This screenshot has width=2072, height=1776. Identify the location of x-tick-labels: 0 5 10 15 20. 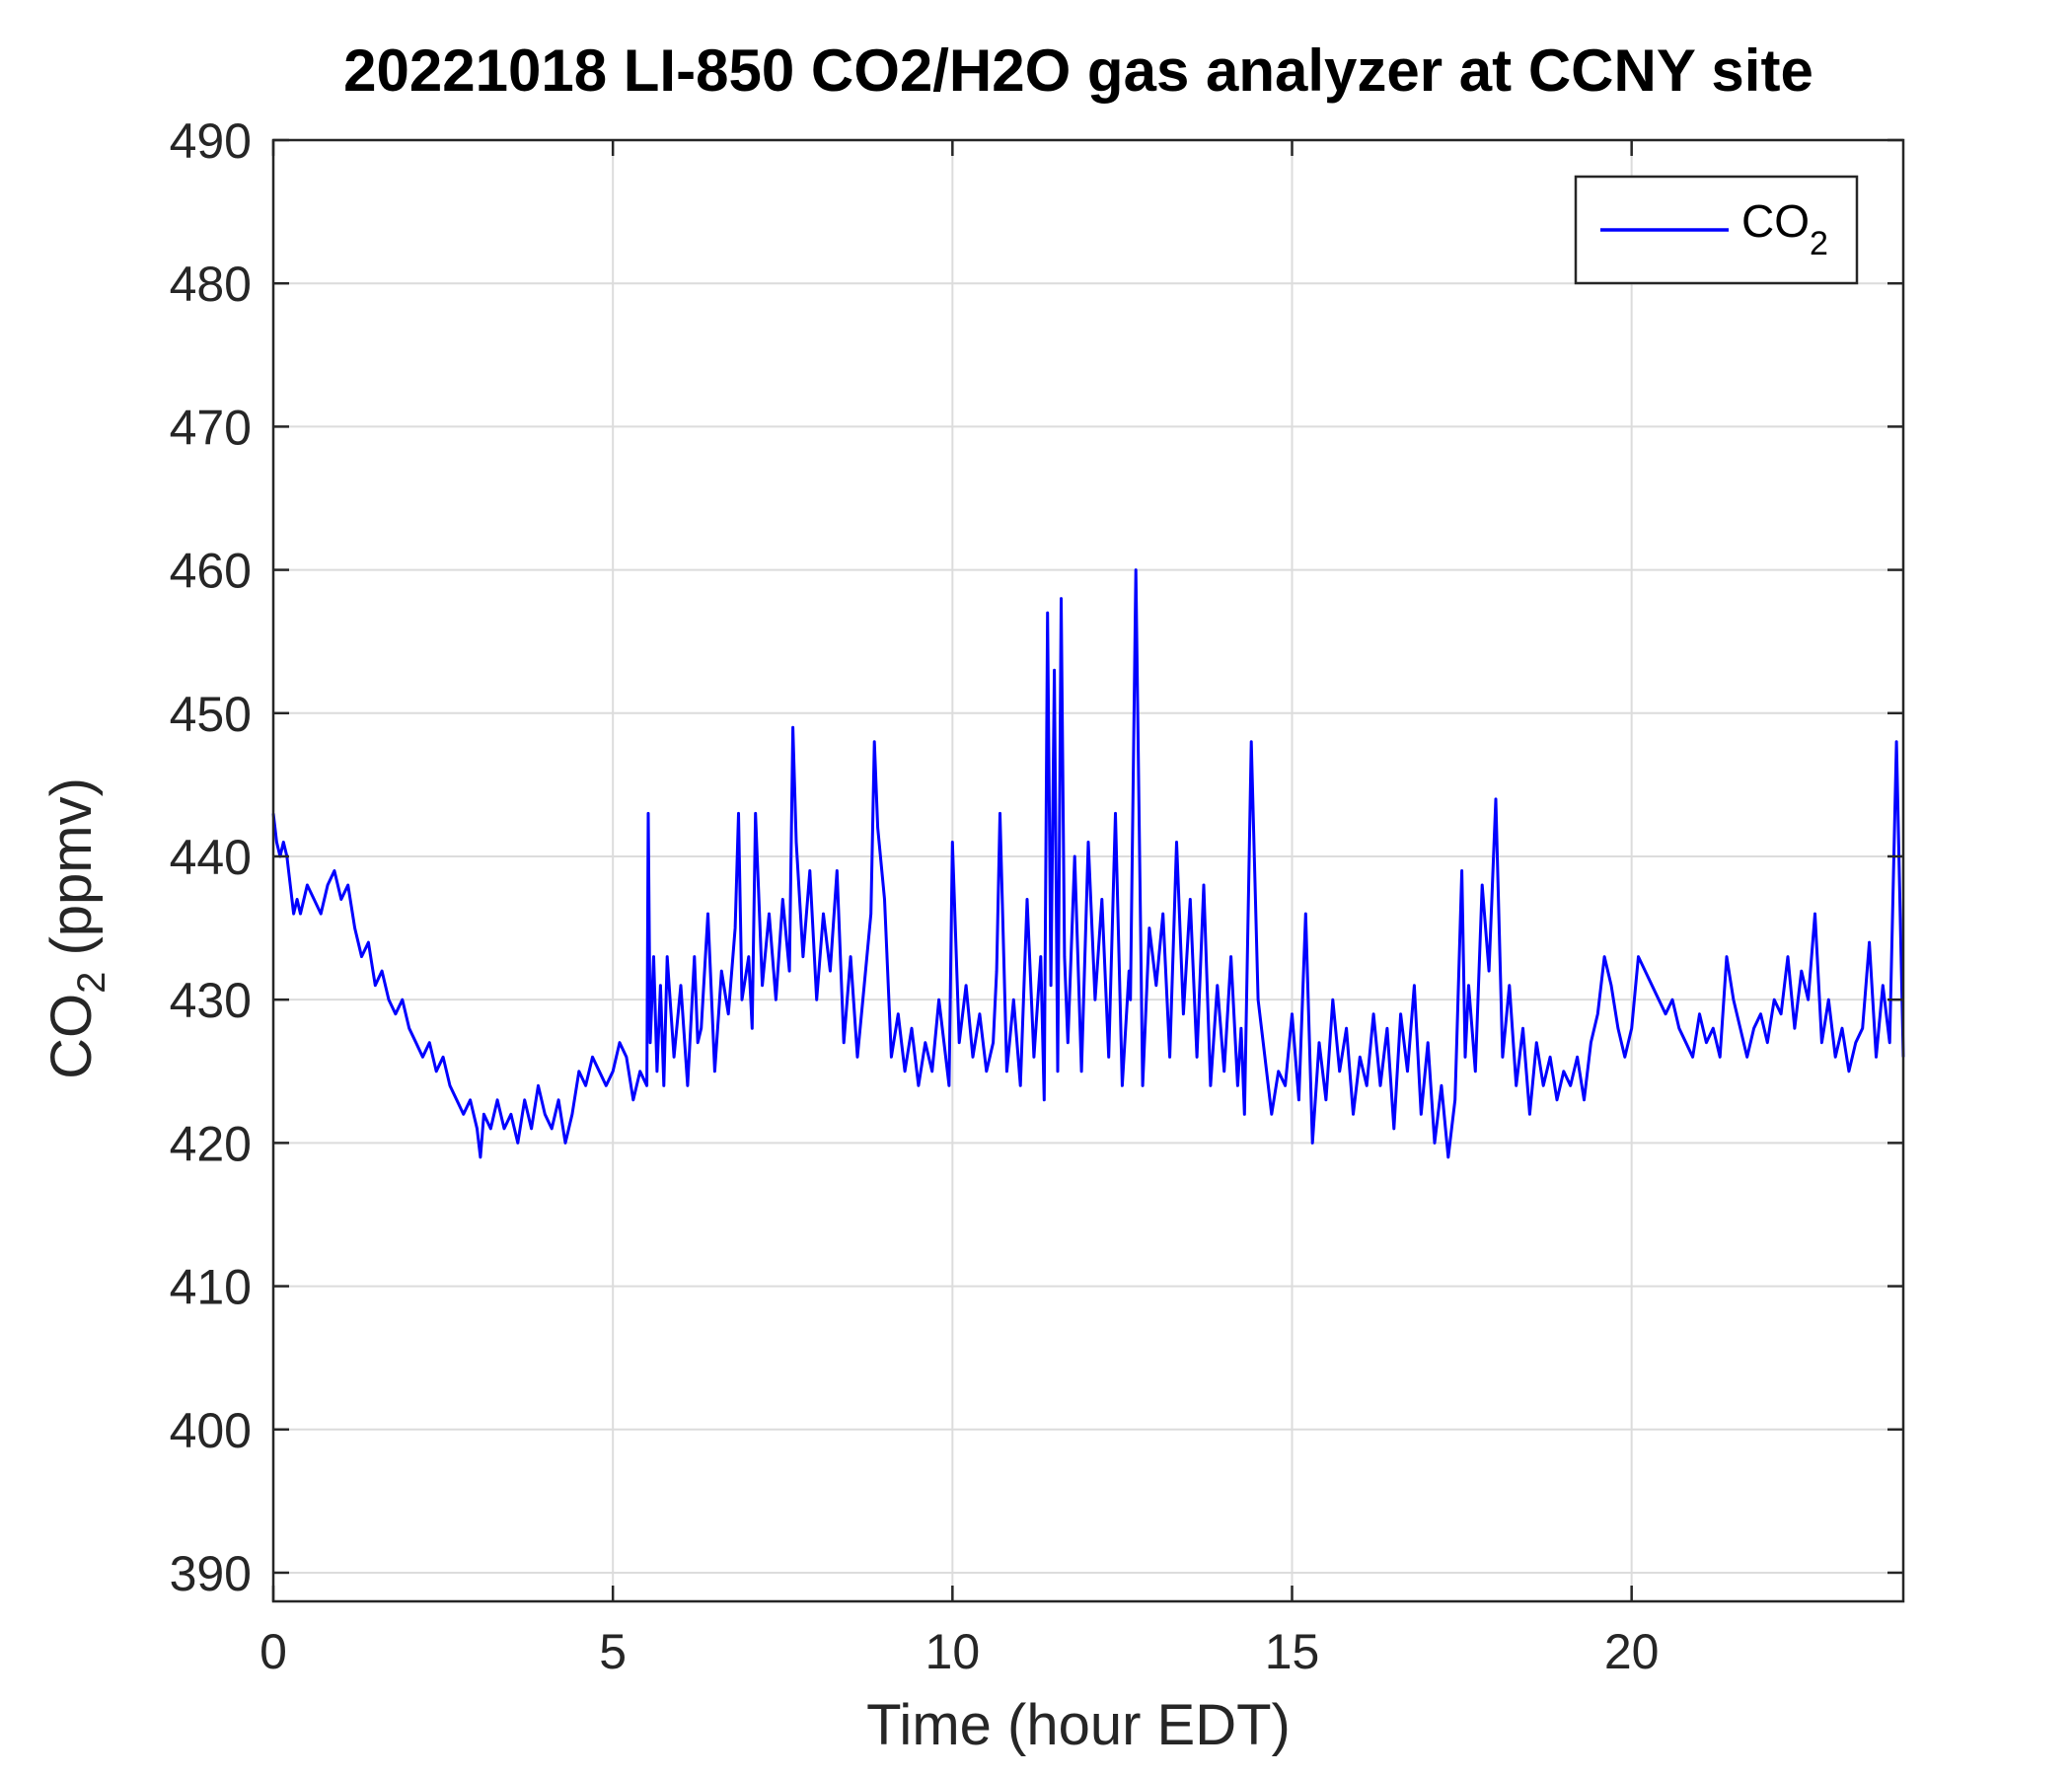
(959, 1652).